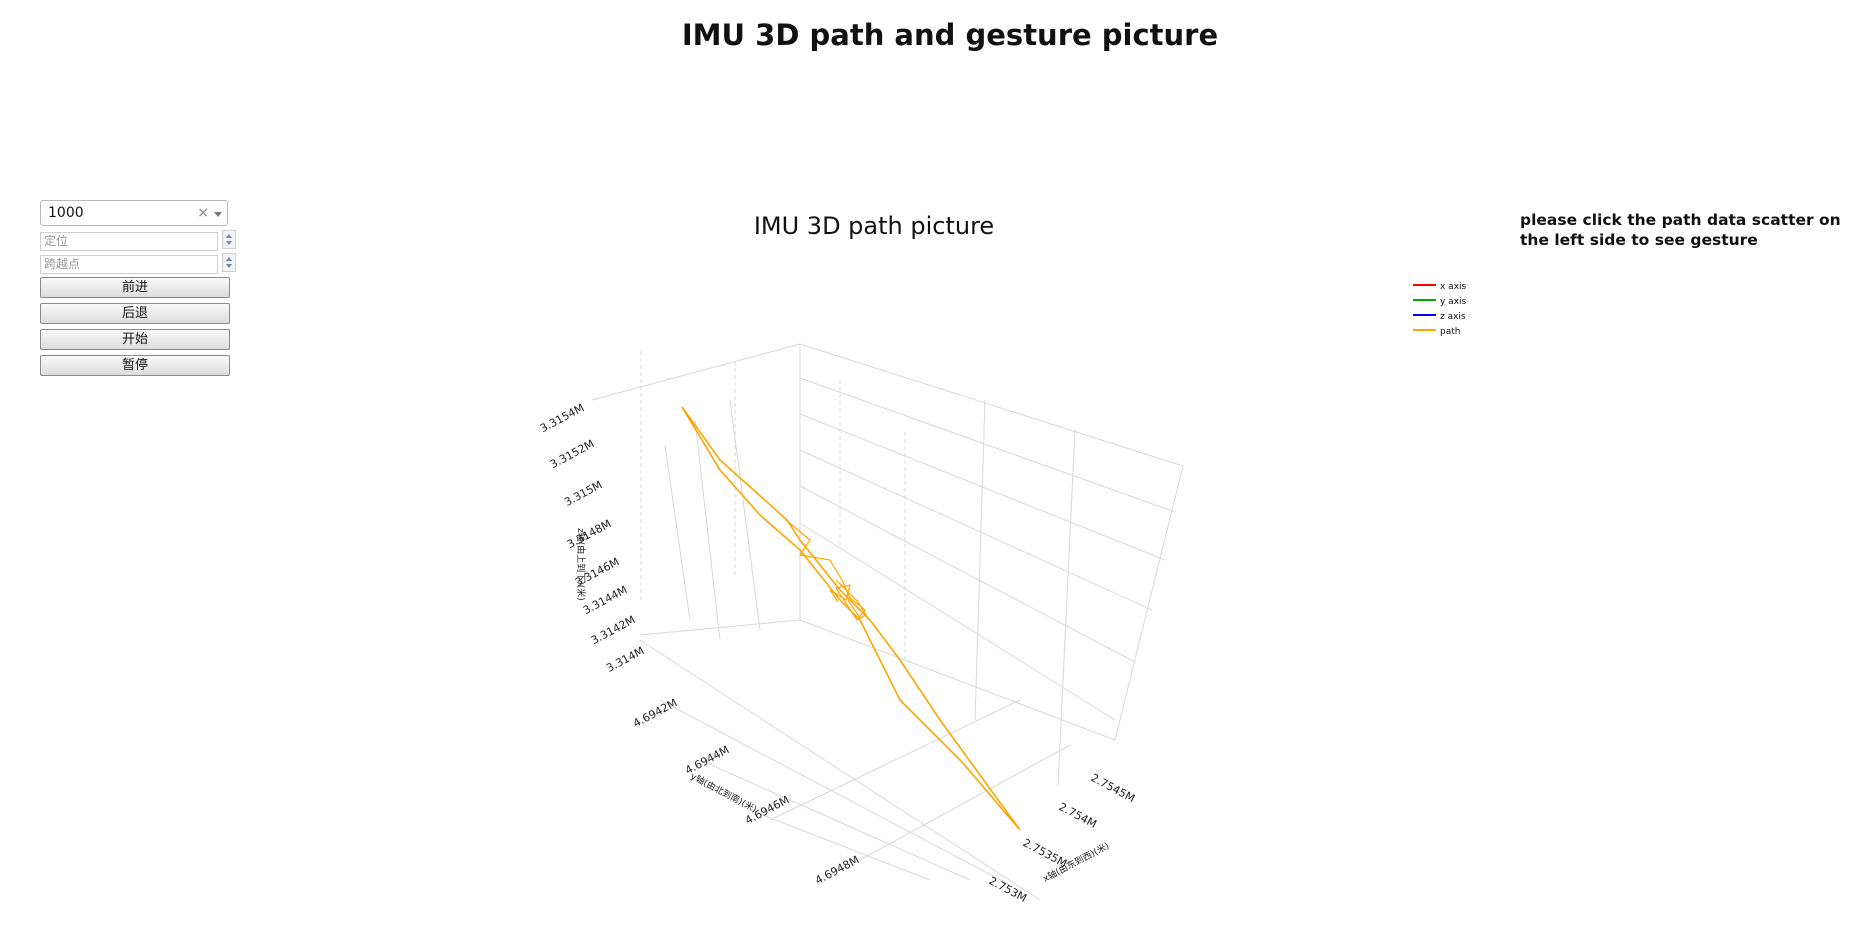 The width and height of the screenshot is (1864, 928). Describe the element at coordinates (874, 226) in the screenshot. I see `chart-title: IMU 3D path picture` at that location.